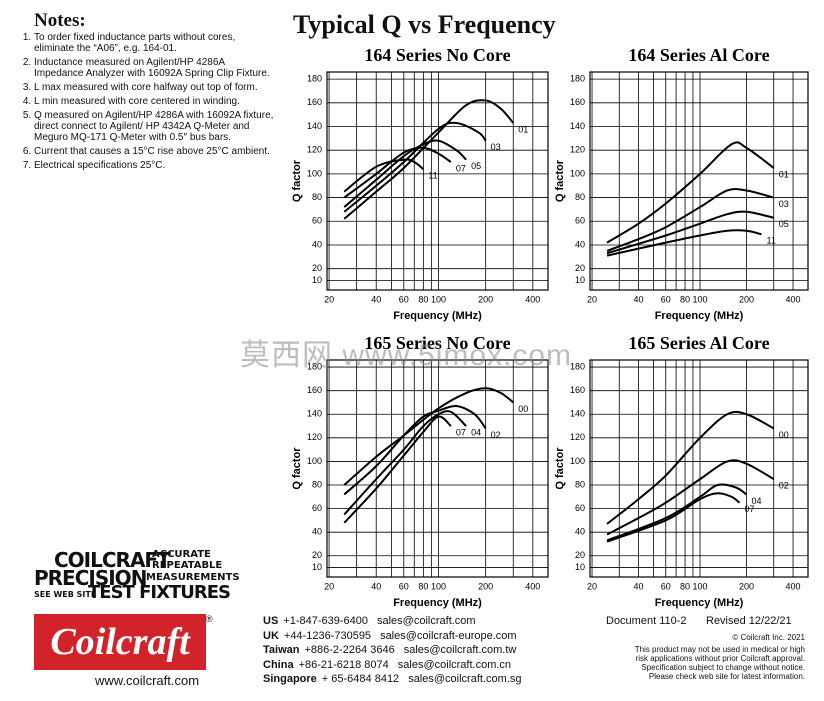  What do you see at coordinates (271, 621) in the screenshot?
I see `contact-region: US` at bounding box center [271, 621].